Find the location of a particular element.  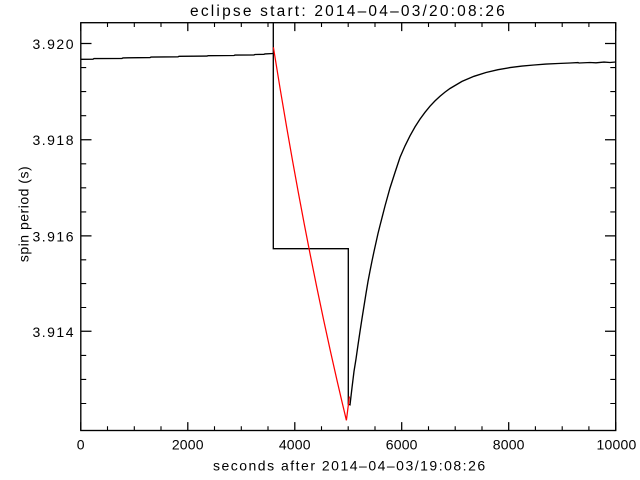

svg-text: 3.916 is located at coordinates (53, 236).